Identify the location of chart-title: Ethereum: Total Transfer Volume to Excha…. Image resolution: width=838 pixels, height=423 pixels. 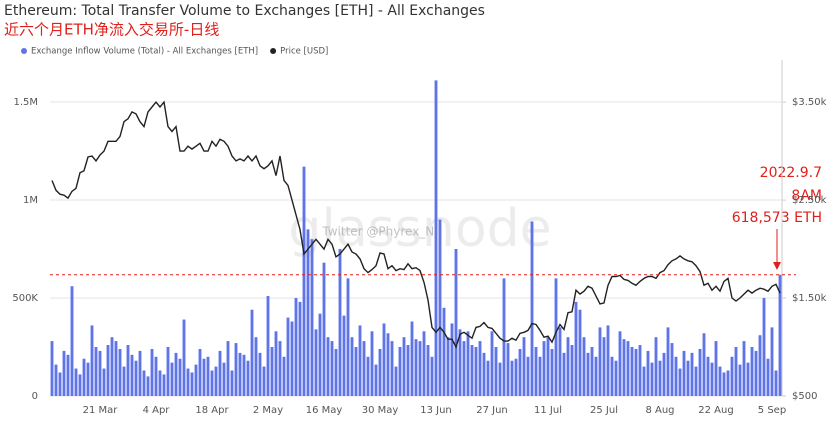
(244, 11).